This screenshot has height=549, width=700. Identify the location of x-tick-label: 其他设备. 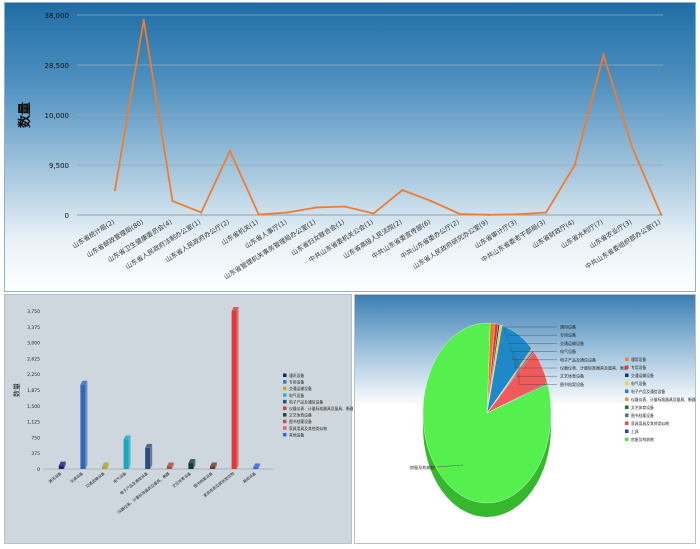
(249, 477).